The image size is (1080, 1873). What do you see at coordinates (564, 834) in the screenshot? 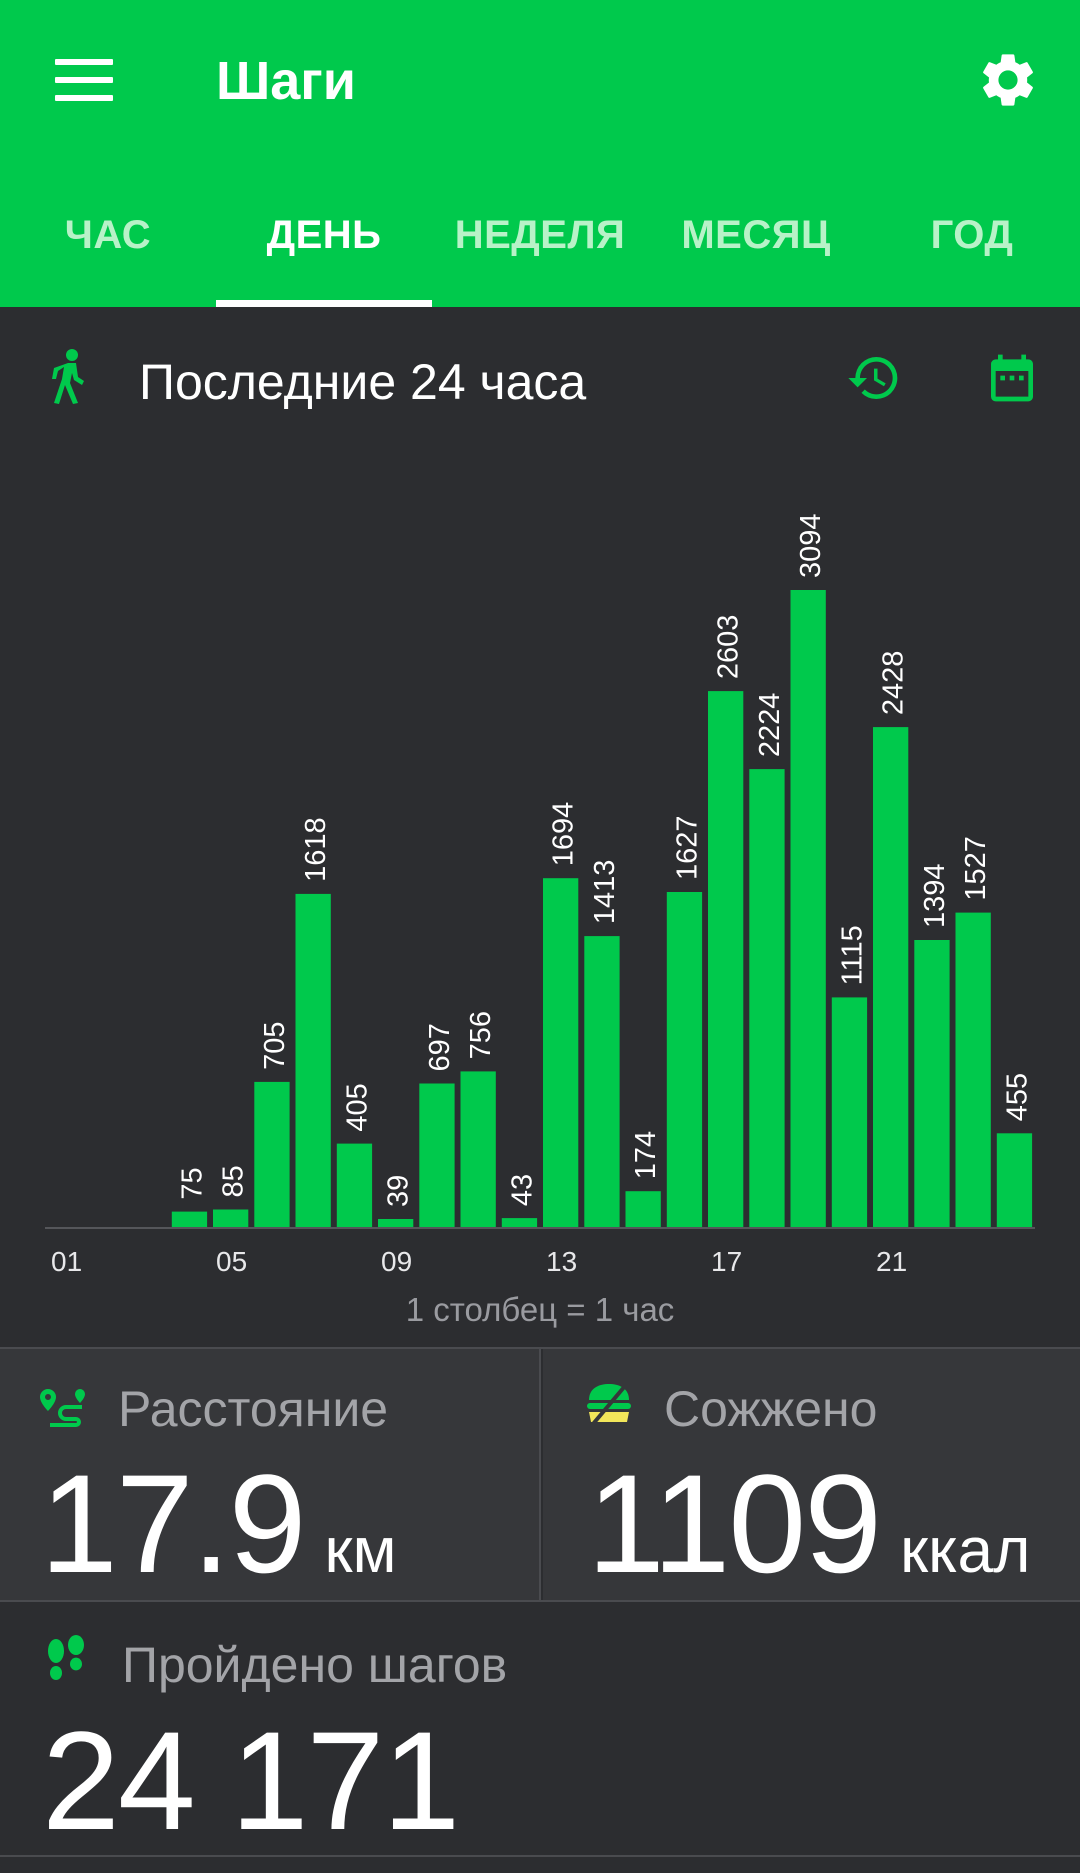
I see `bar-value-label: 1694` at bounding box center [564, 834].